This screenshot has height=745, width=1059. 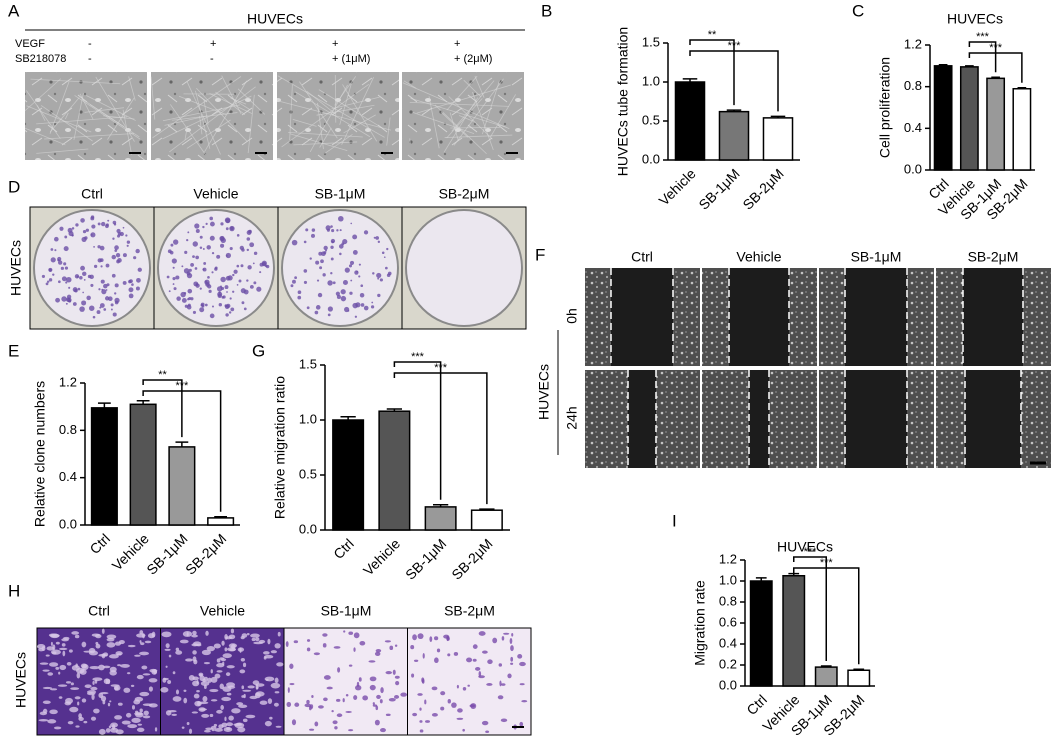 What do you see at coordinates (99, 611) in the screenshot?
I see `column-label: Ctrl` at bounding box center [99, 611].